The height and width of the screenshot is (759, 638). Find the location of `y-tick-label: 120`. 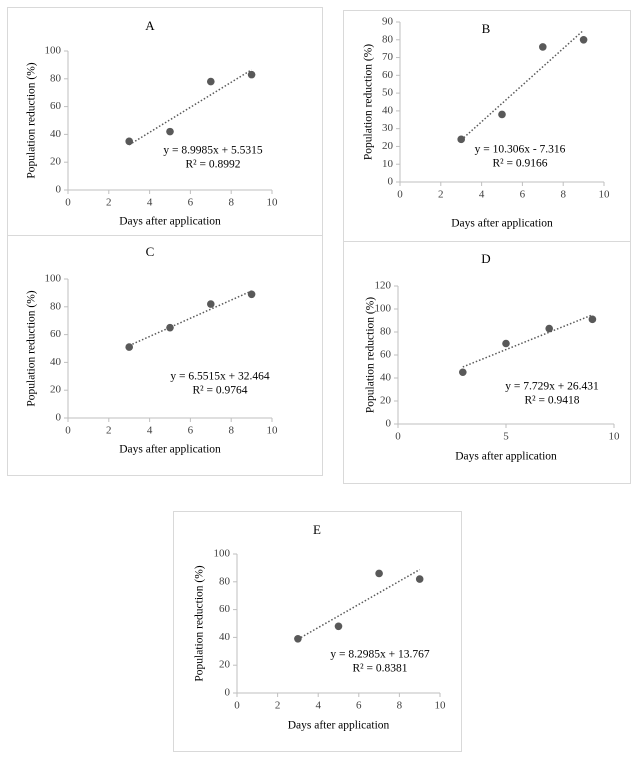

y-tick-label: 120 is located at coordinates (383, 286).